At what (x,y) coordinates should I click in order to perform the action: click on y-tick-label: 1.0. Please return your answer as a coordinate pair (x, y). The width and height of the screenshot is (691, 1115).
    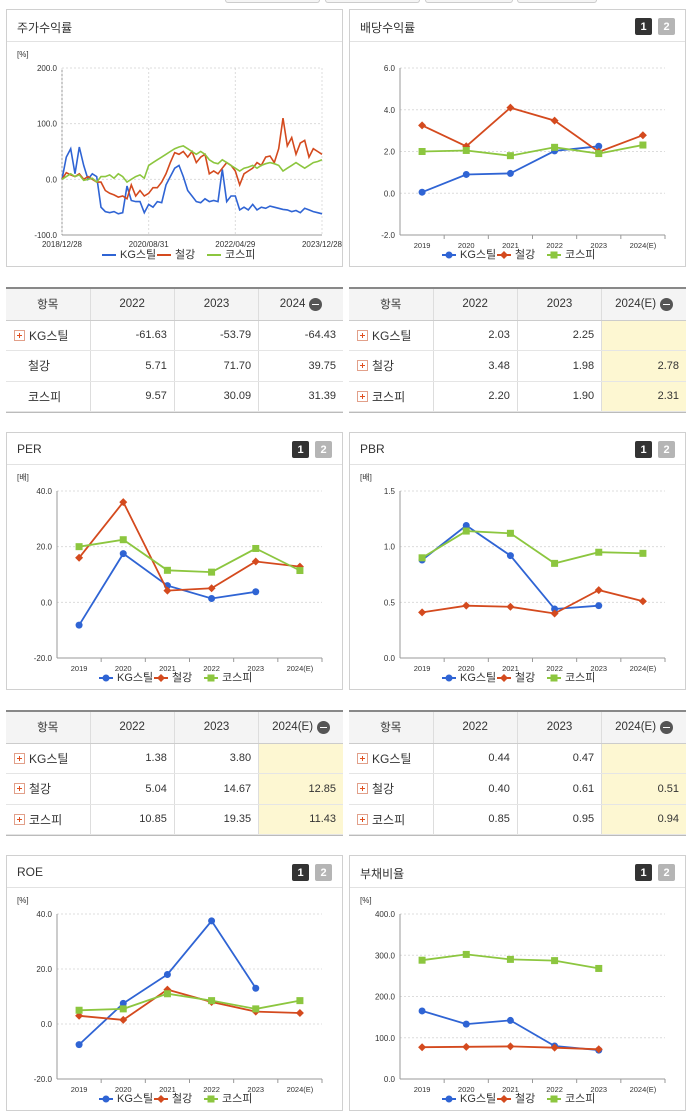
    Looking at the image, I should click on (390, 547).